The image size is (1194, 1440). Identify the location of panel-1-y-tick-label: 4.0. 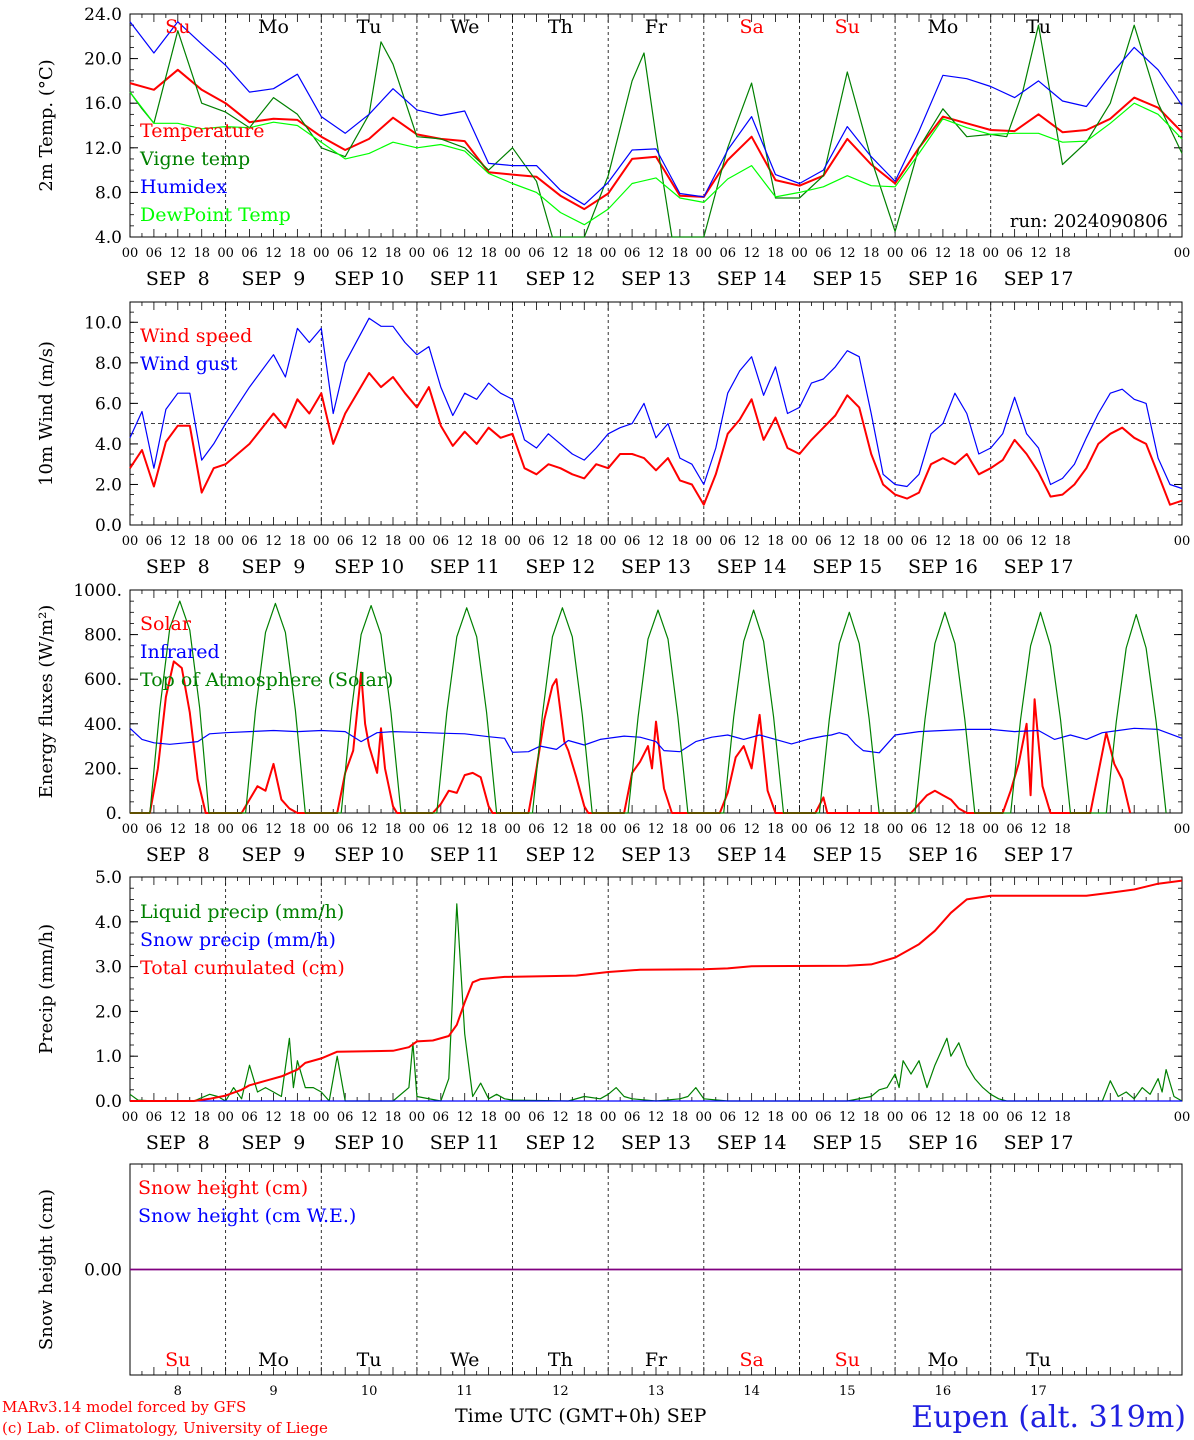
(108, 238).